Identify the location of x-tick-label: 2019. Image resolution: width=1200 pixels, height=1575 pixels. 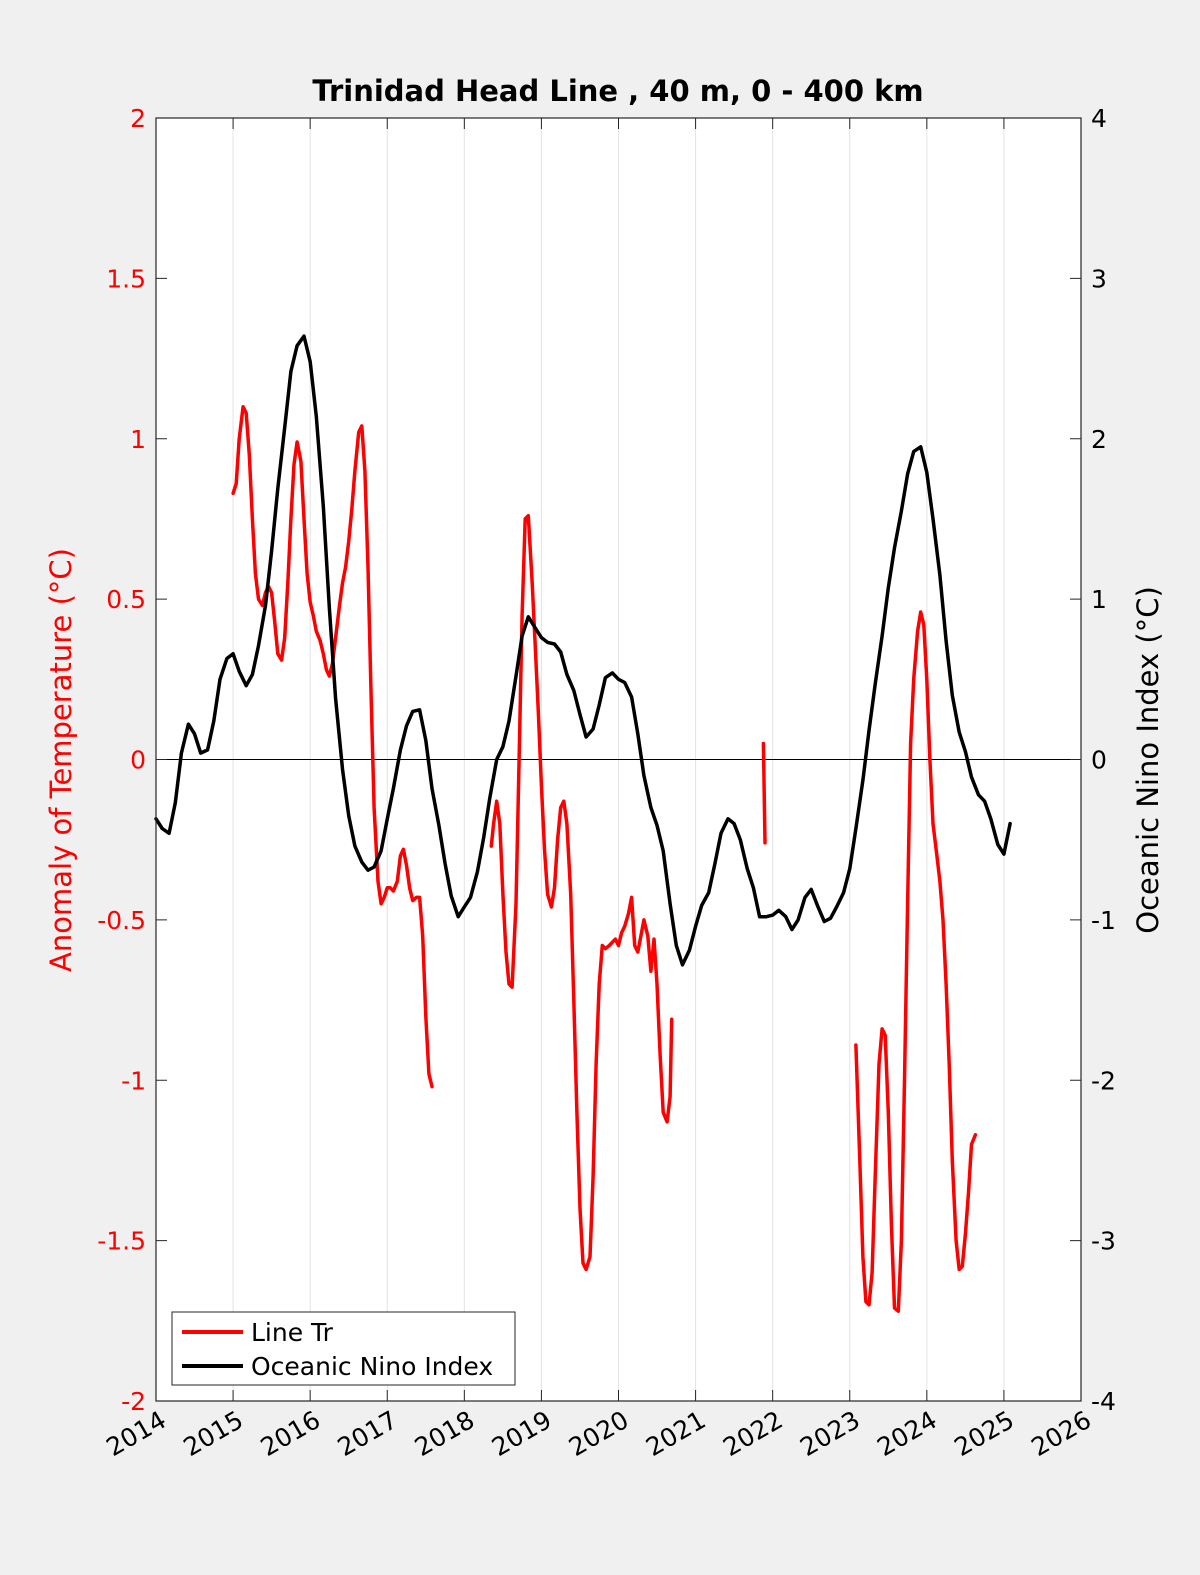
(522, 1433).